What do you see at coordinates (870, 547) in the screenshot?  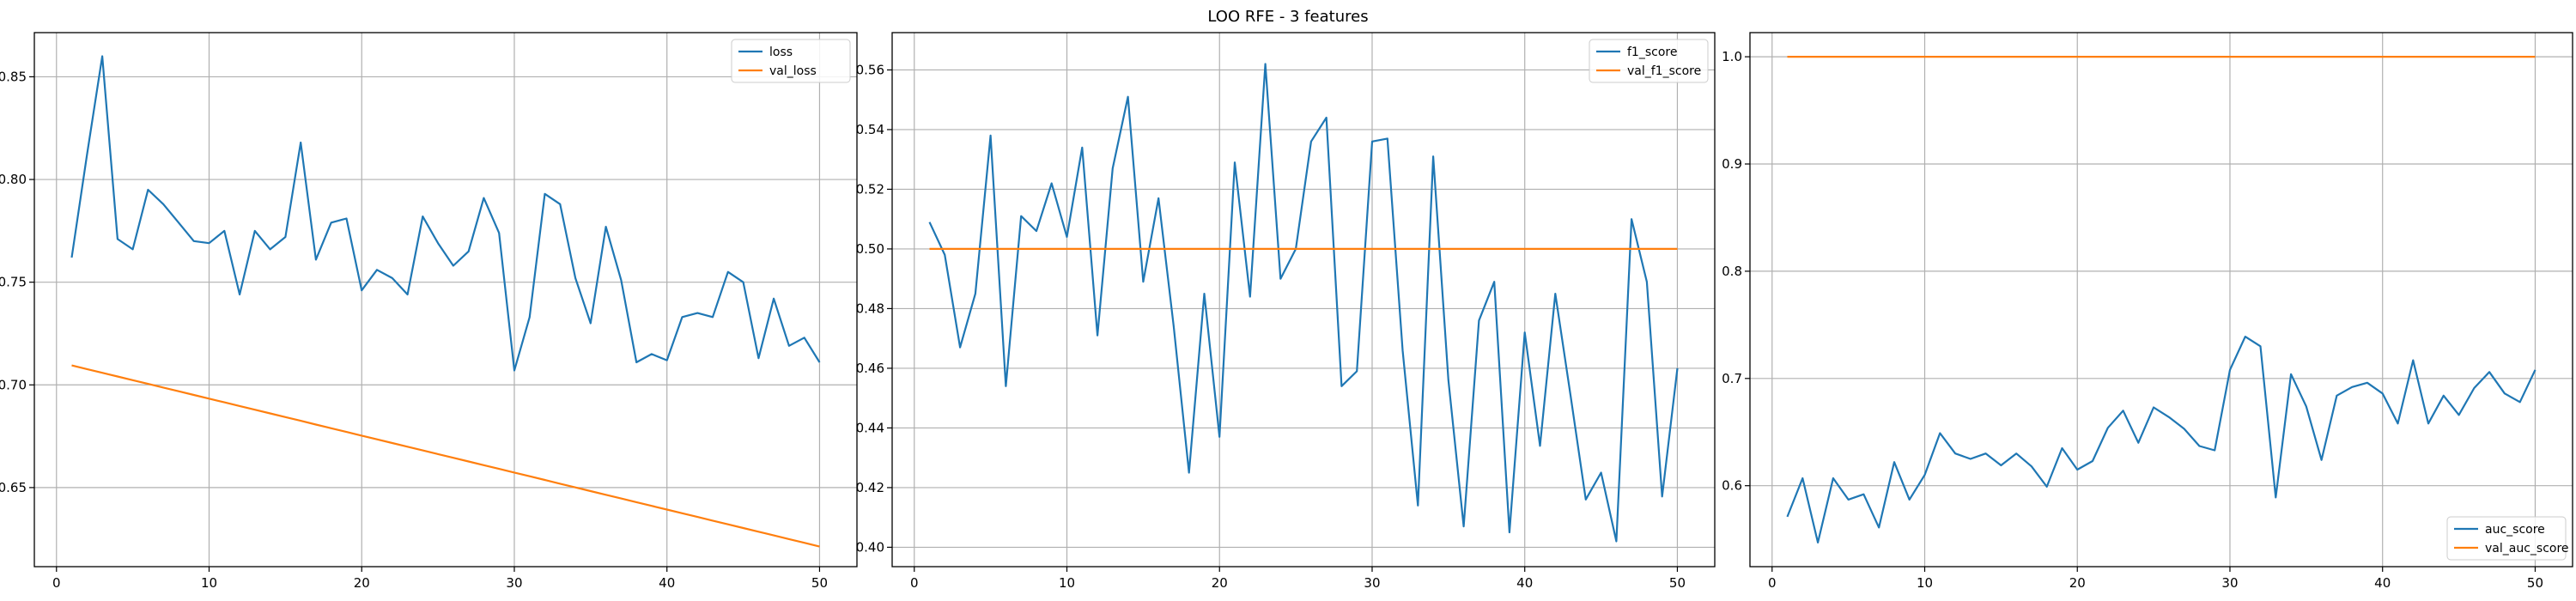 I see `y-tick-label: 0.40` at bounding box center [870, 547].